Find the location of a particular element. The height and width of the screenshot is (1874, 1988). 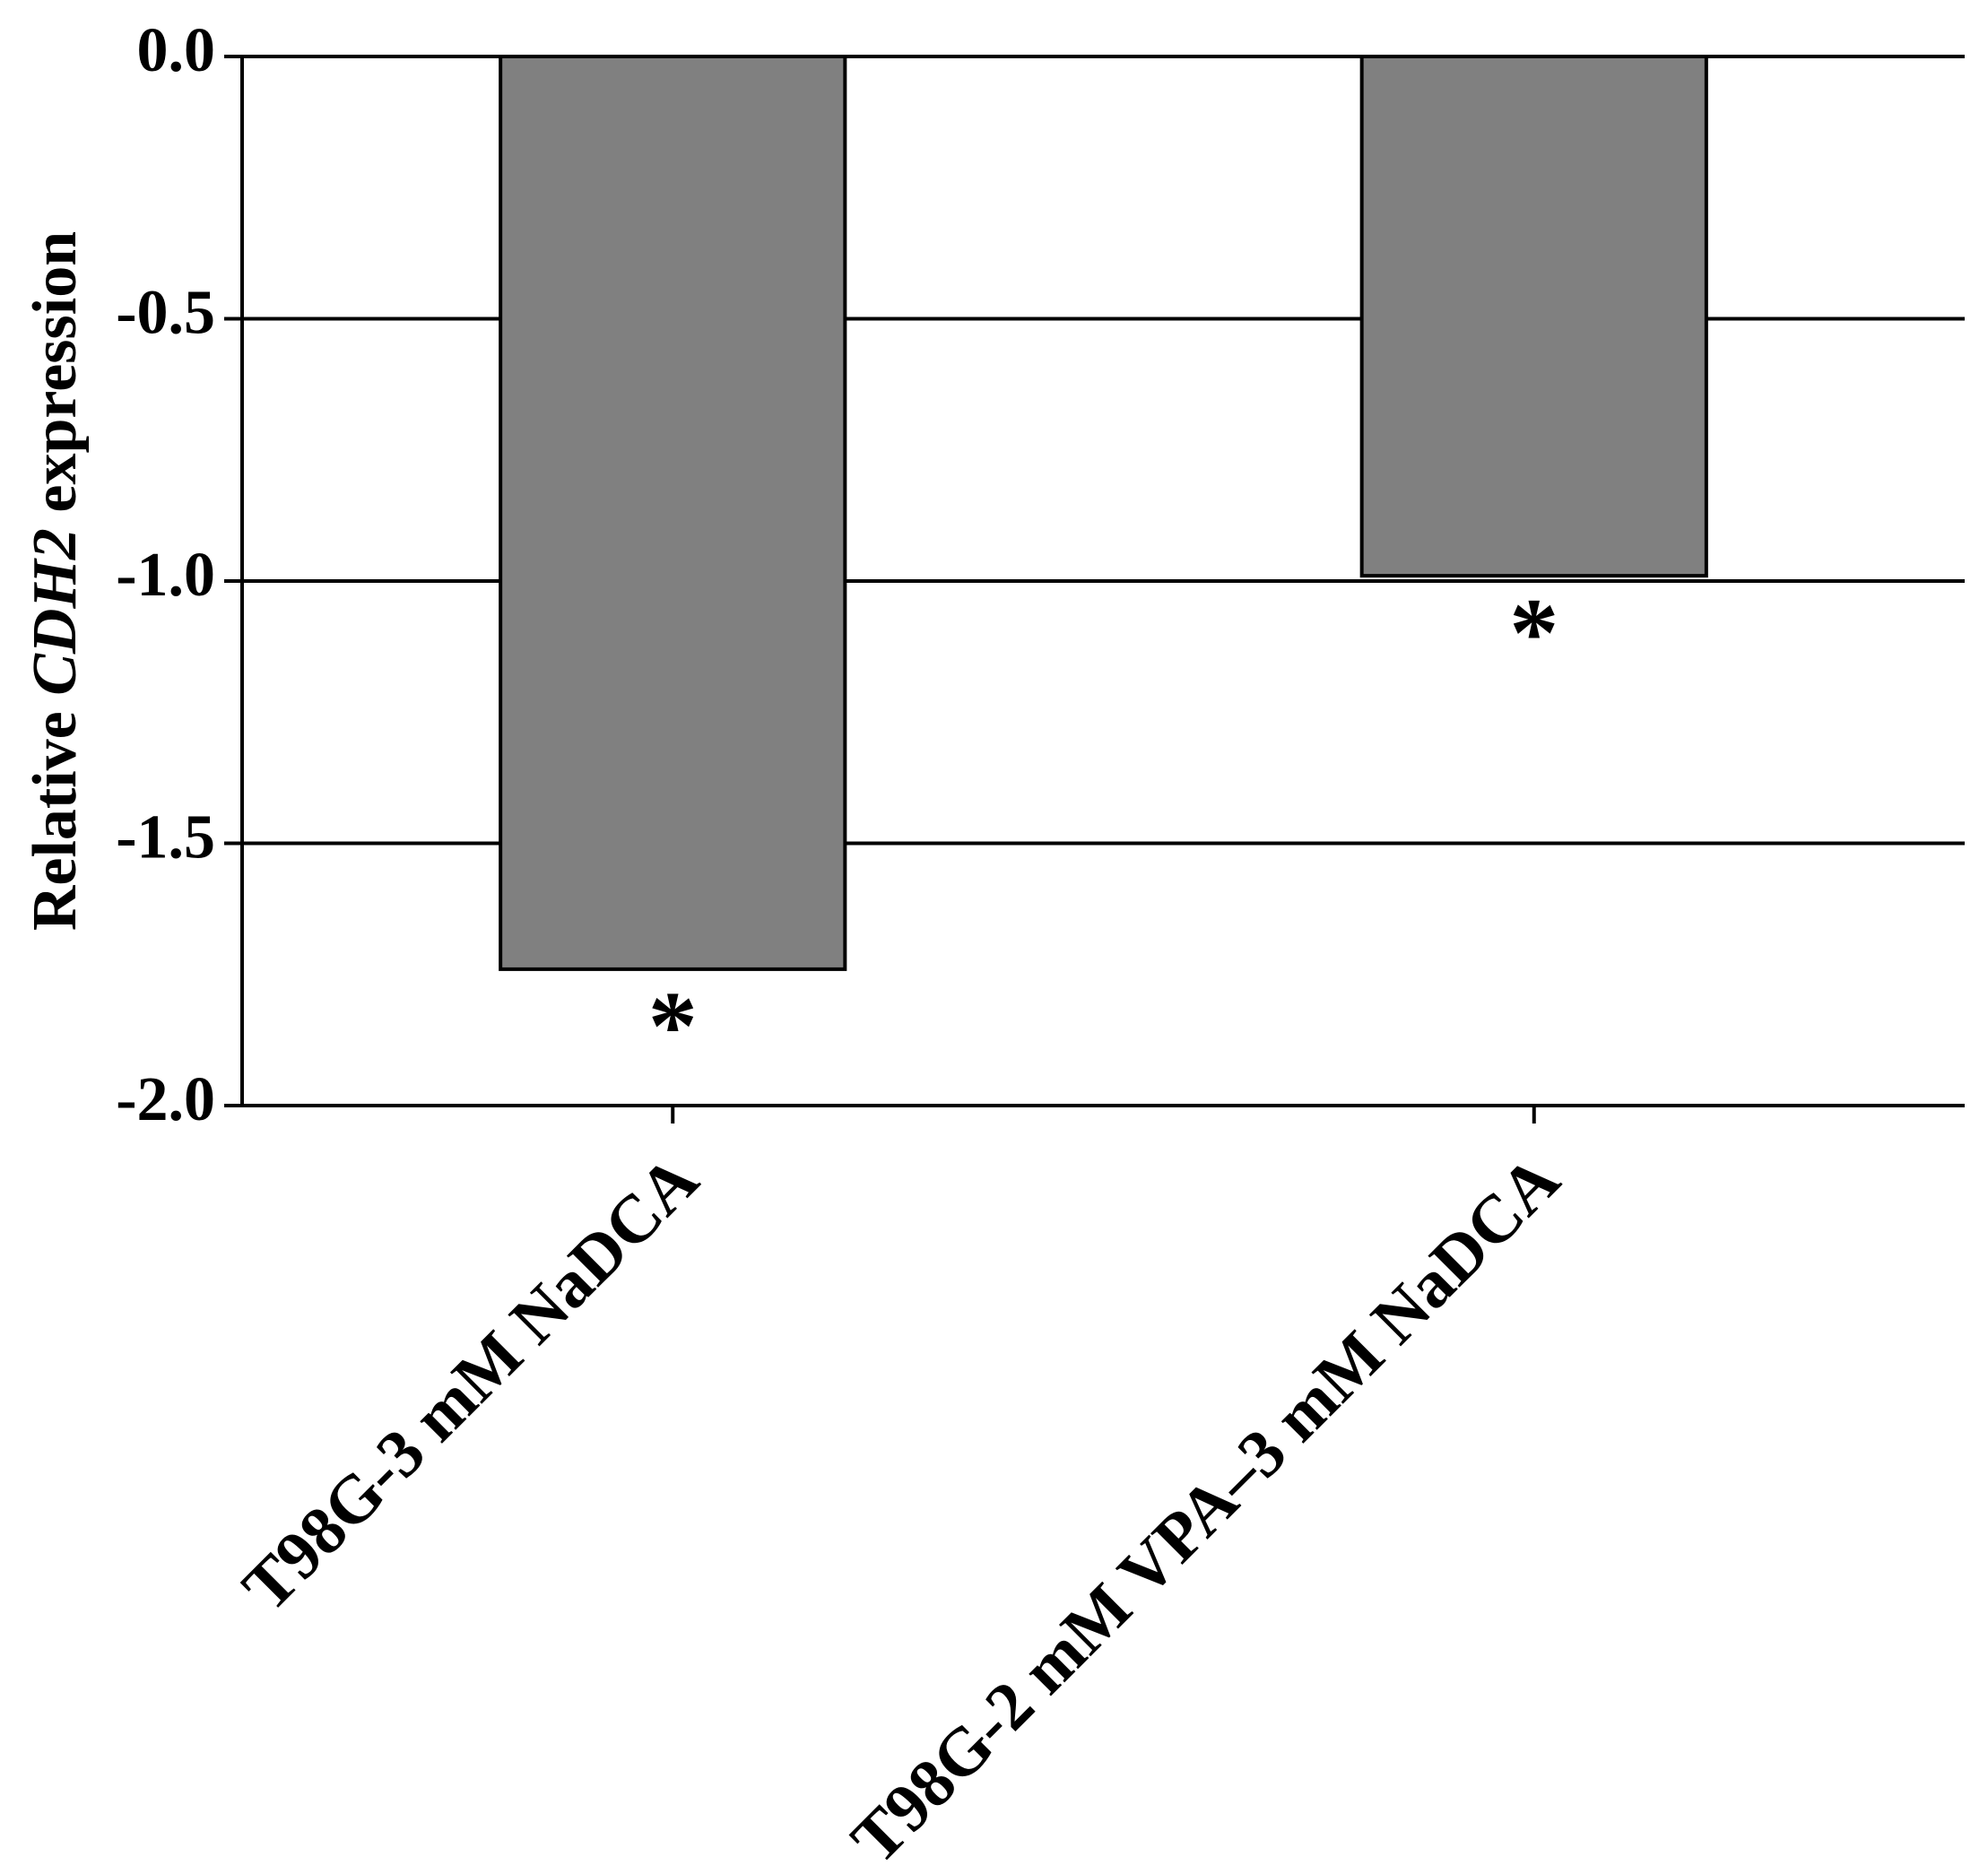

y-axis-label: Relative CDH2 expression is located at coordinates (55, 581).